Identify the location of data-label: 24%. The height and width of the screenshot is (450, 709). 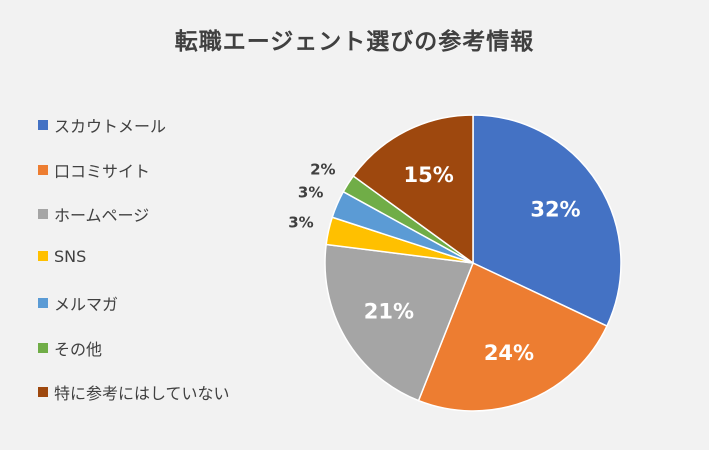
(509, 353).